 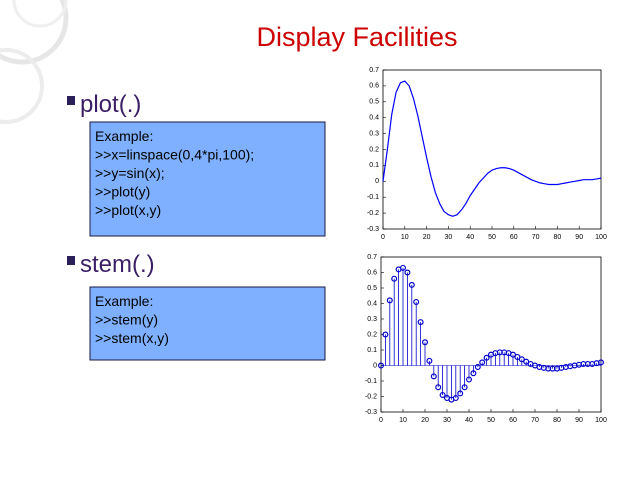 I want to click on example-line: >>stem(x,y), so click(x=132, y=338).